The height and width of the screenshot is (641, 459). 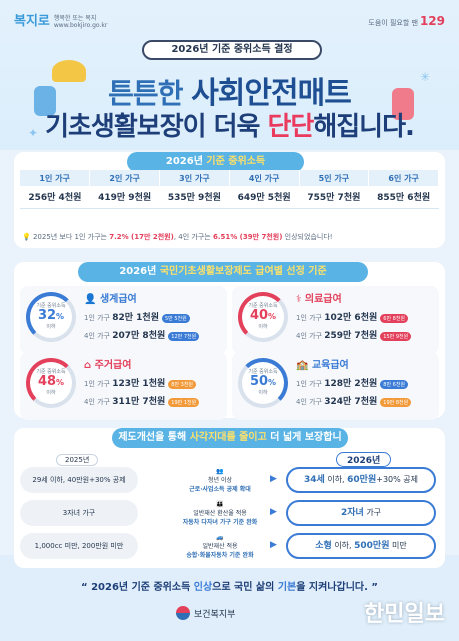 What do you see at coordinates (259, 381) in the screenshot?
I see `donut-value: 50` at bounding box center [259, 381].